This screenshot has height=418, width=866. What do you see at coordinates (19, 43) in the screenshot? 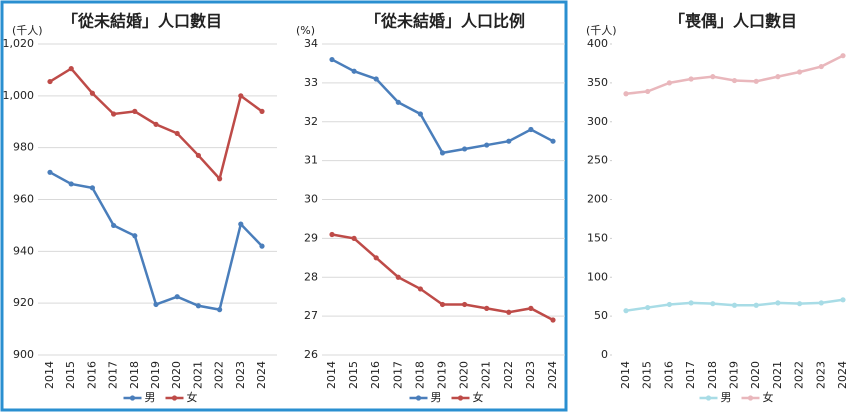
I see `y-tick-label: 1,020` at bounding box center [19, 43].